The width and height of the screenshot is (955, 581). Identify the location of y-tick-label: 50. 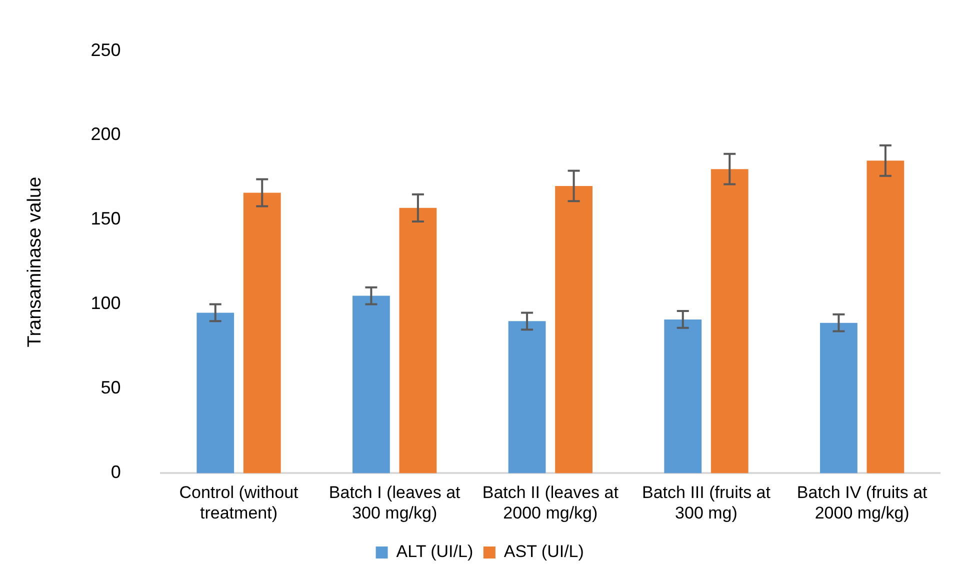
(110, 388).